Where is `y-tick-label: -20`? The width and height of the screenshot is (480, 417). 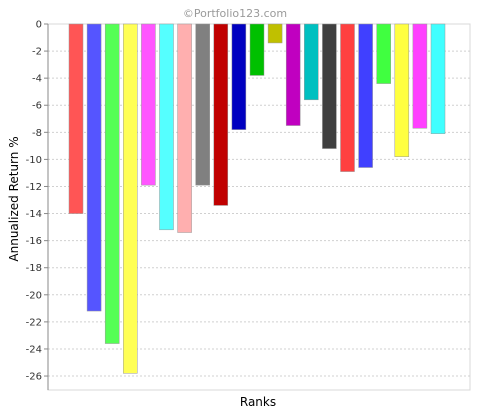
y-tick-label: -20 is located at coordinates (34, 295).